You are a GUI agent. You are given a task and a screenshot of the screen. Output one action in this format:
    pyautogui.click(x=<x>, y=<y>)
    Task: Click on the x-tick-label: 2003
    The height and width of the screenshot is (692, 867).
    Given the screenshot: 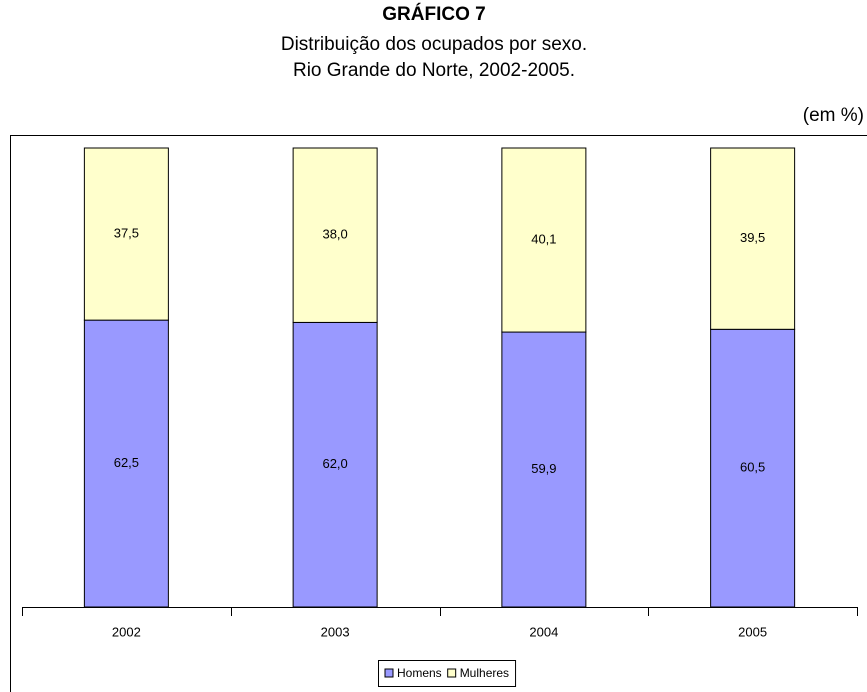 What is the action you would take?
    pyautogui.click(x=335, y=631)
    